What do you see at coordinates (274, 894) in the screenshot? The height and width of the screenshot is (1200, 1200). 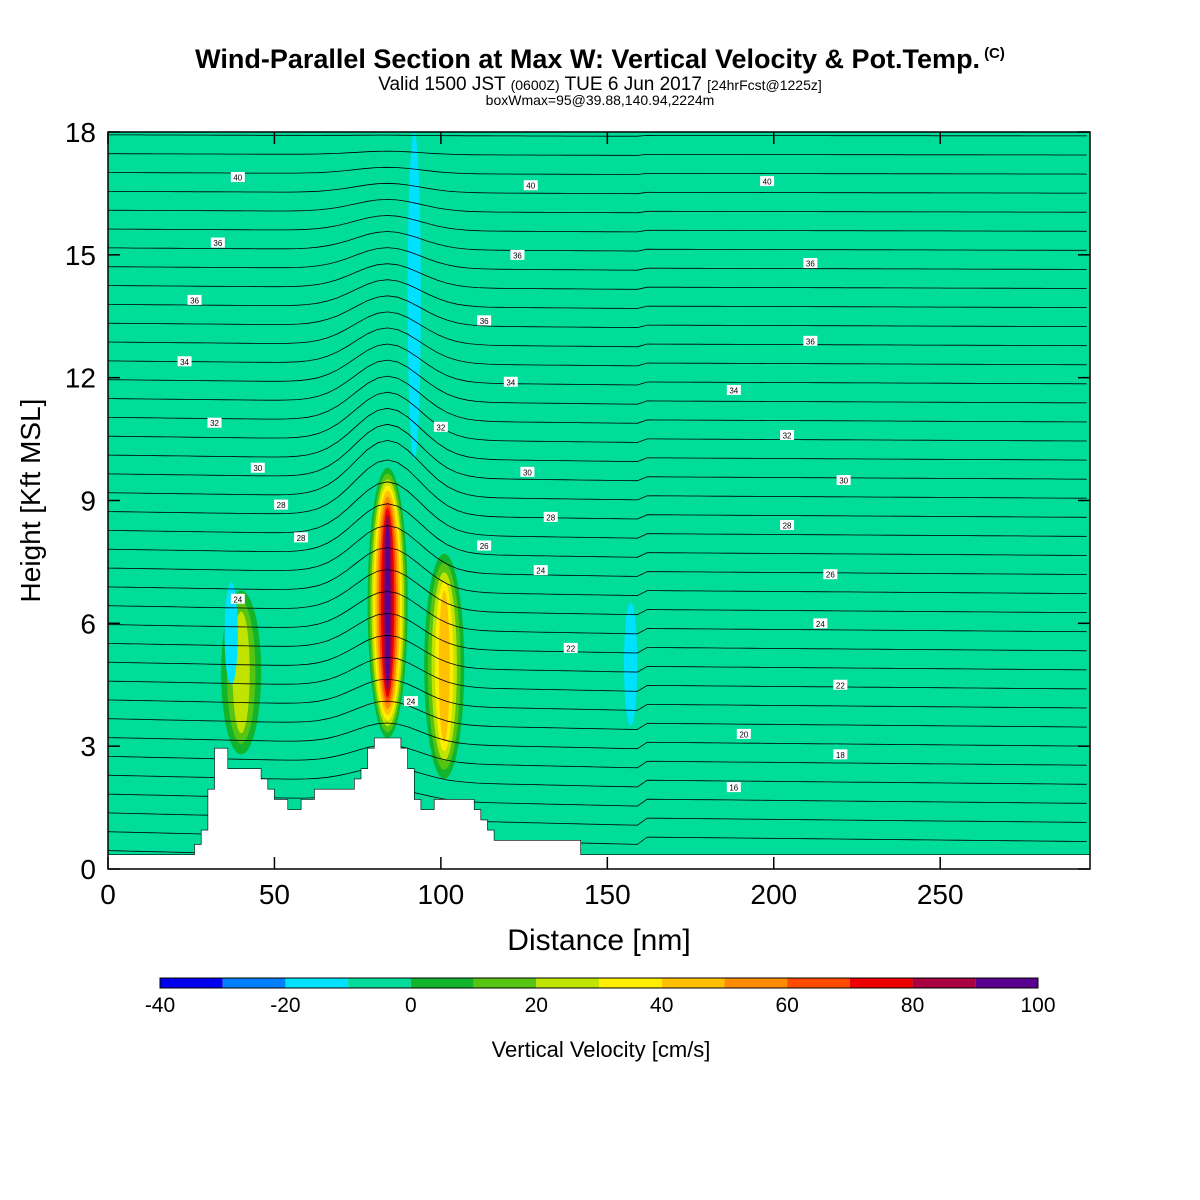 I see `x-tick-label: 50` at bounding box center [274, 894].